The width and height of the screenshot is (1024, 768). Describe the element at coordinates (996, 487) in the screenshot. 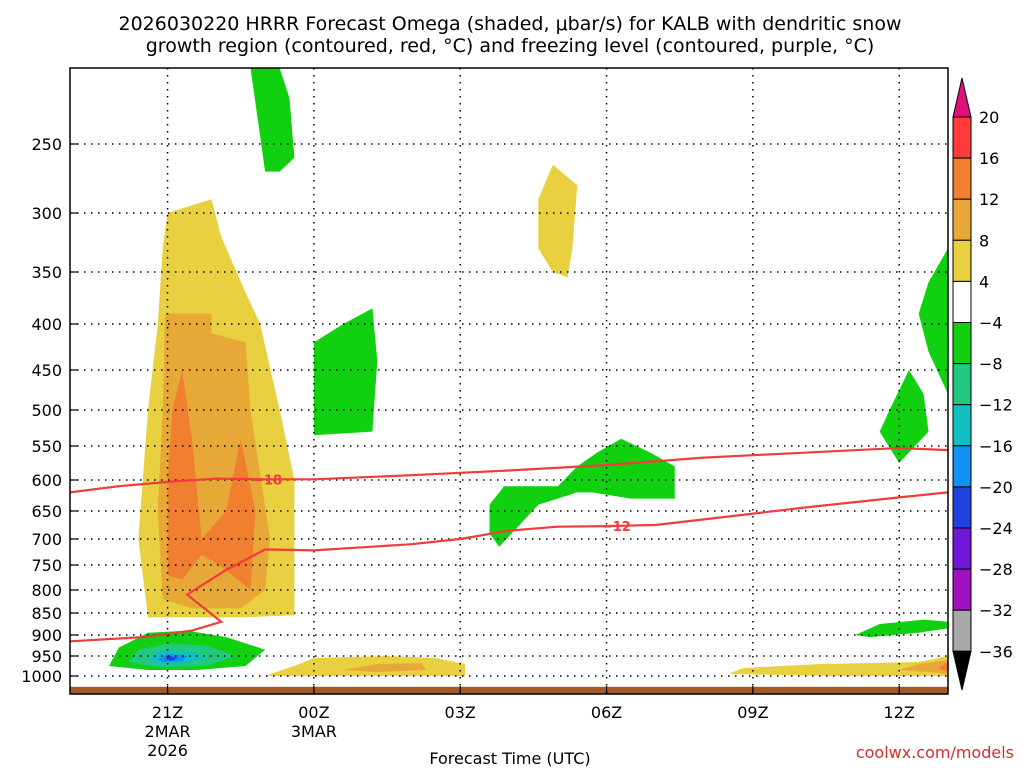

I see `colorbar-level-9: −20` at that location.